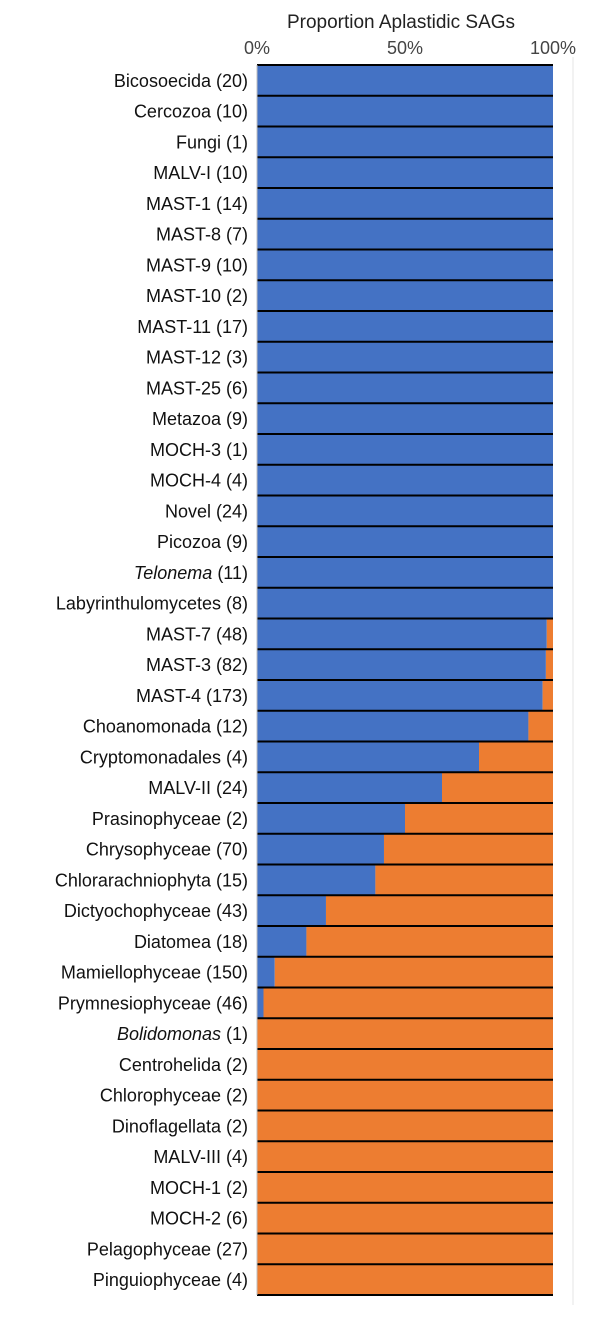  What do you see at coordinates (229, 942) in the screenshot?
I see `category-count: (18)` at bounding box center [229, 942].